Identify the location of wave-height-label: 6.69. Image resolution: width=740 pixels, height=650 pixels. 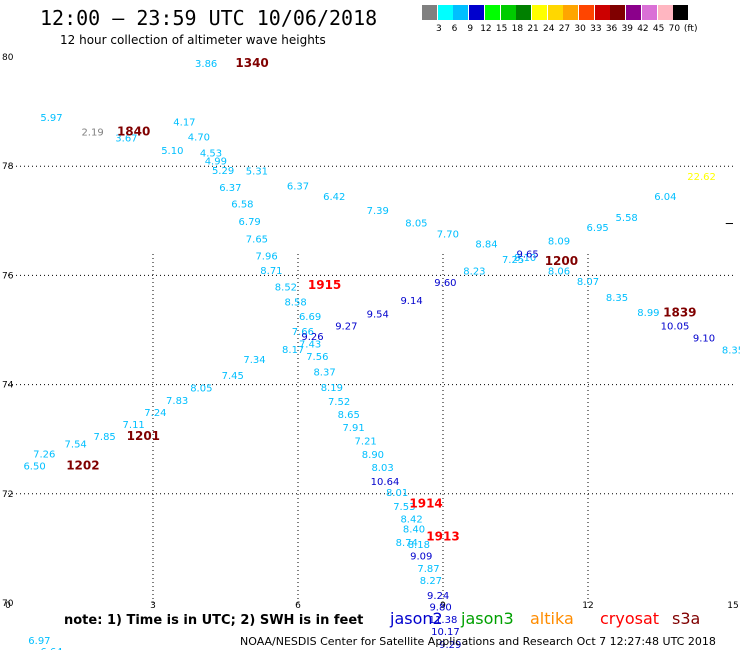
(310, 317).